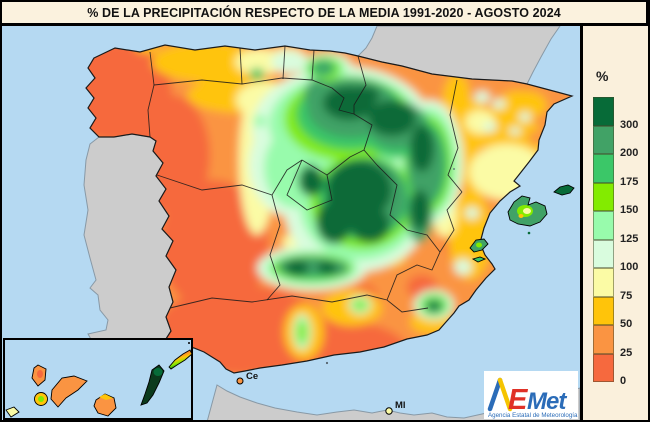 The height and width of the screenshot is (422, 650). I want to click on melilla-marker, so click(389, 411).